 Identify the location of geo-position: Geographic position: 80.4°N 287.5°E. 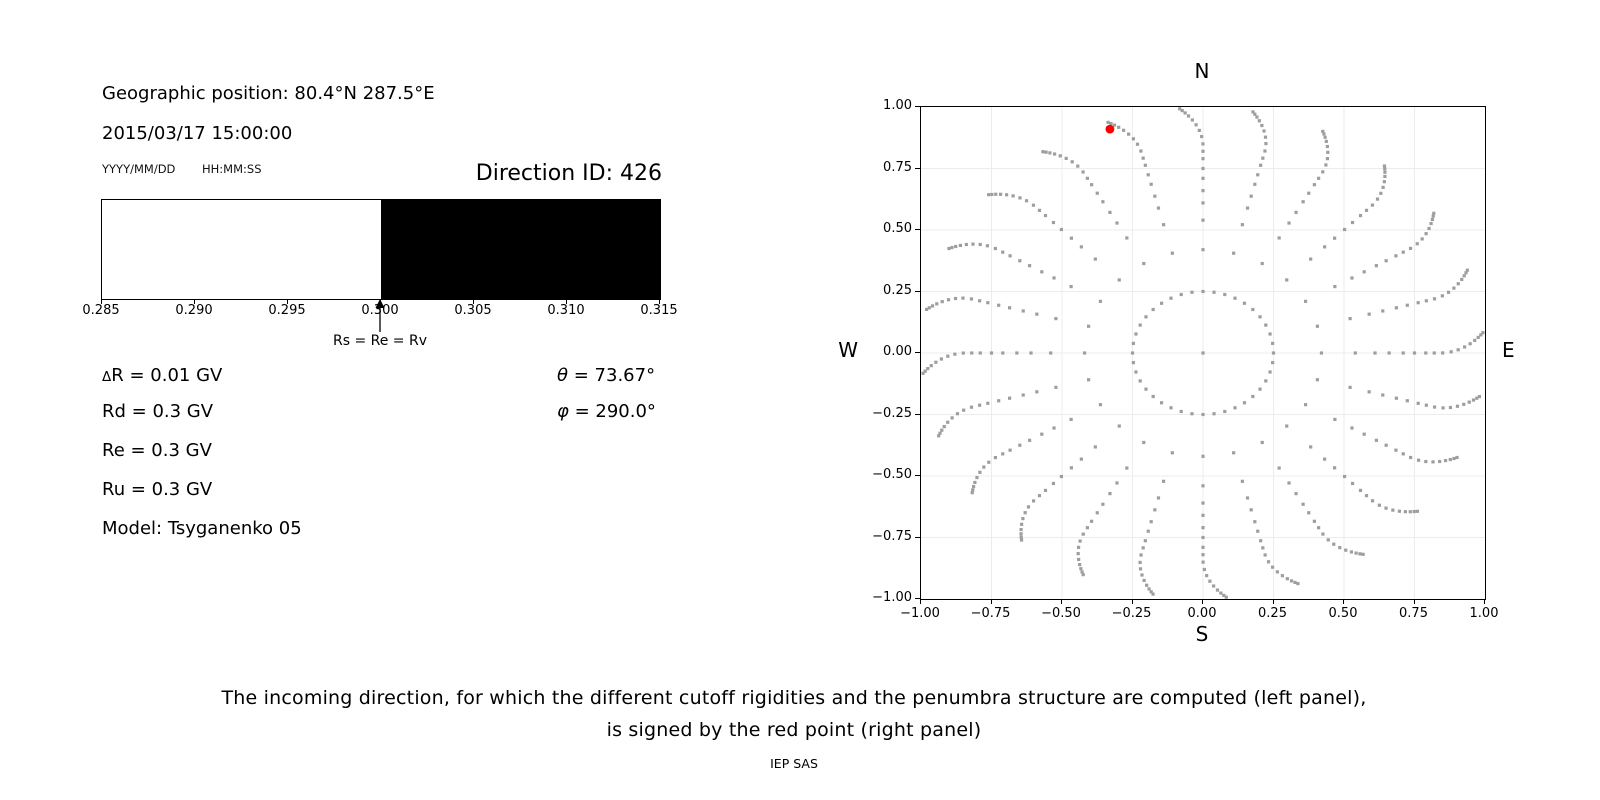
(268, 93).